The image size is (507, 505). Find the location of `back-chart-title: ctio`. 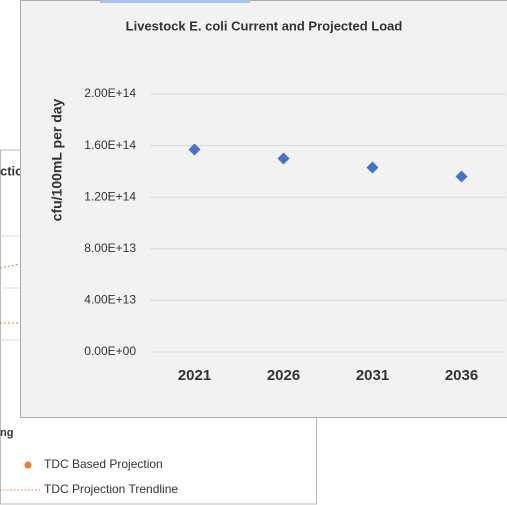

back-chart-title: ctio is located at coordinates (11, 170).